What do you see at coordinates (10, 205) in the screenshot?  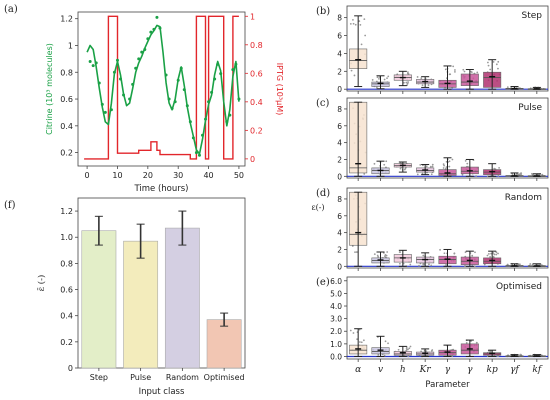 I see `panel-label: (f)` at bounding box center [10, 205].